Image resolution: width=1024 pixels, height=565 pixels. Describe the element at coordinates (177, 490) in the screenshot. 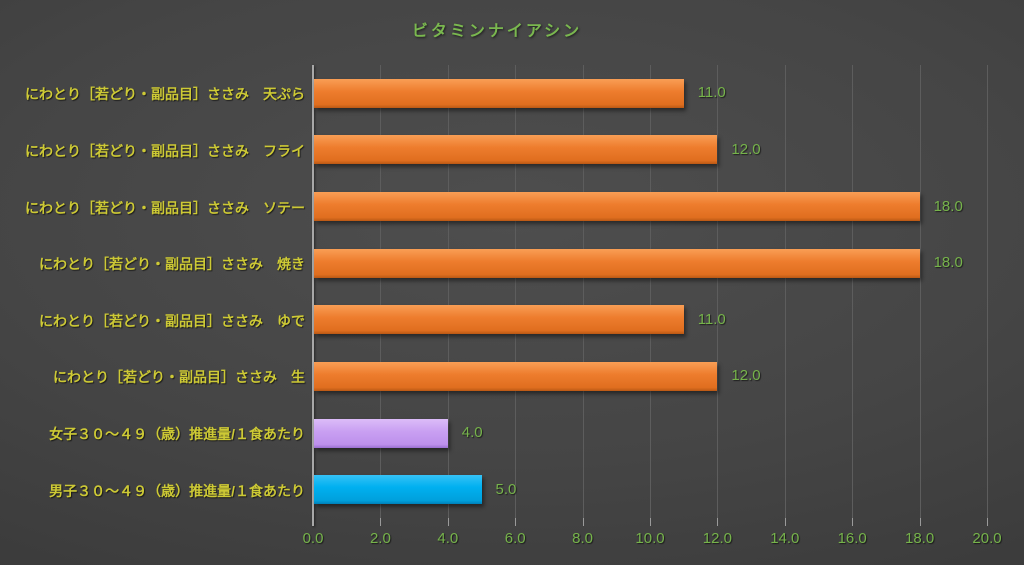

I see `category-label: 男子３０～４９（歳）推進量/１食あたり` at that location.